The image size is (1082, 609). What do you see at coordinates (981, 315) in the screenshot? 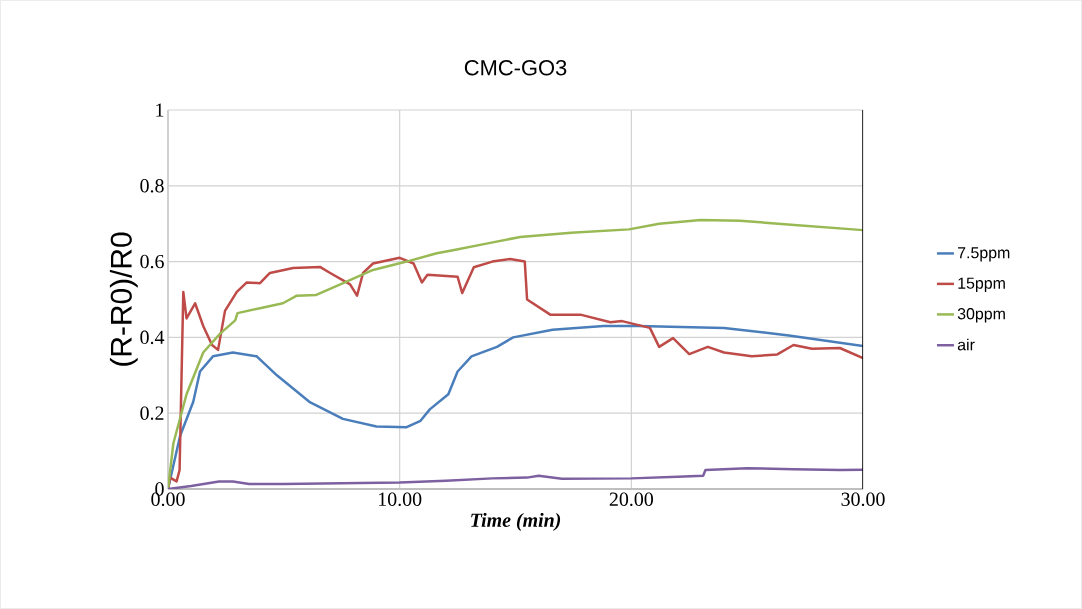
I see `legend-label: 30ppm` at bounding box center [981, 315].